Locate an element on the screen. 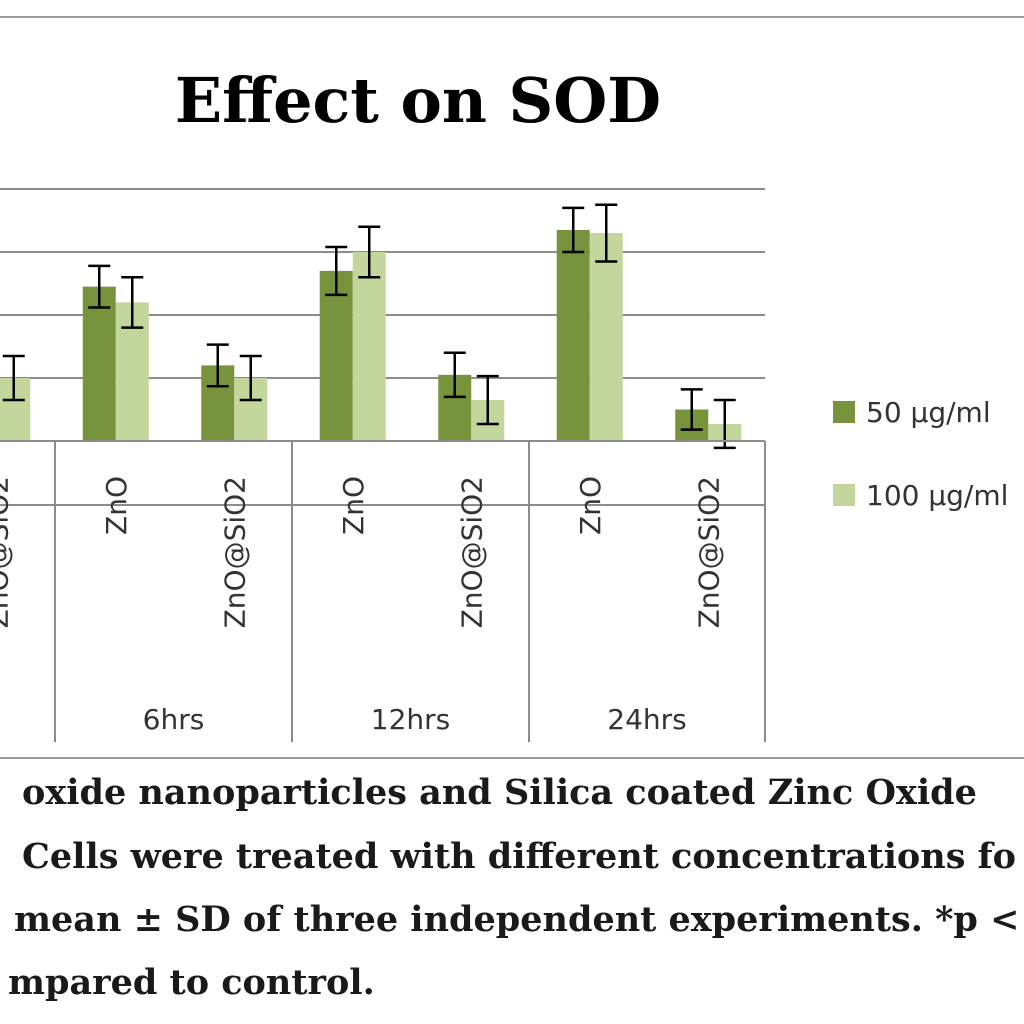  x-group-label: 24hrs is located at coordinates (646, 719).